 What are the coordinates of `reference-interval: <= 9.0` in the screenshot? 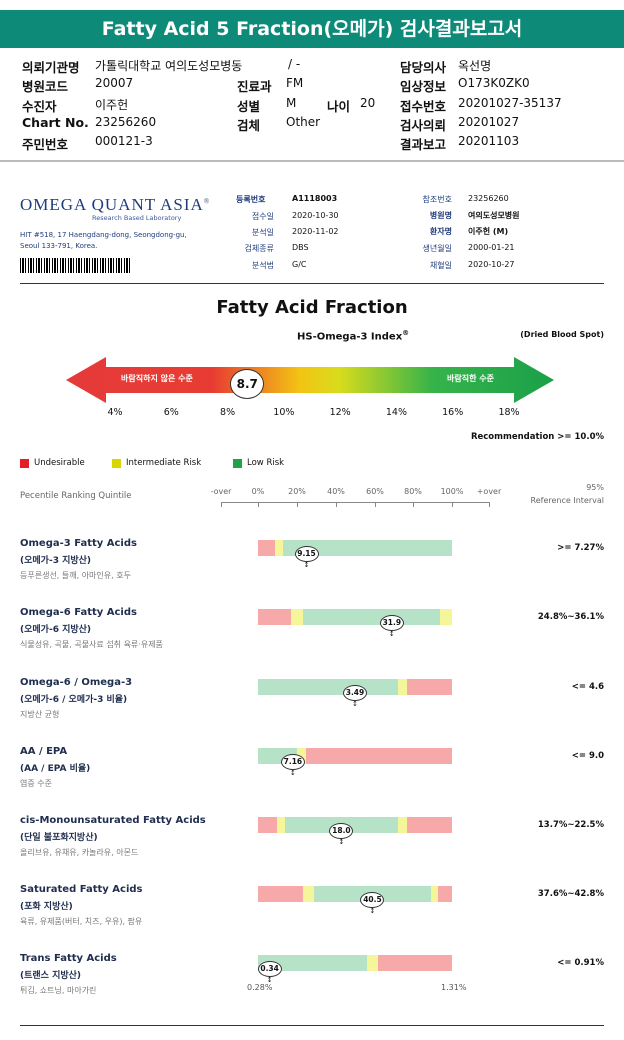 It's located at (588, 756).